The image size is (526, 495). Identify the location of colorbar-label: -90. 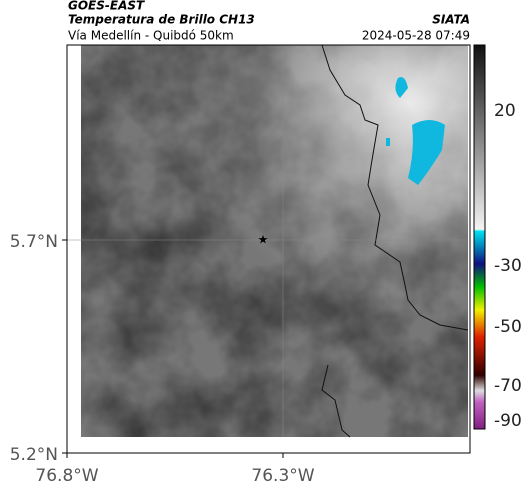
(508, 421).